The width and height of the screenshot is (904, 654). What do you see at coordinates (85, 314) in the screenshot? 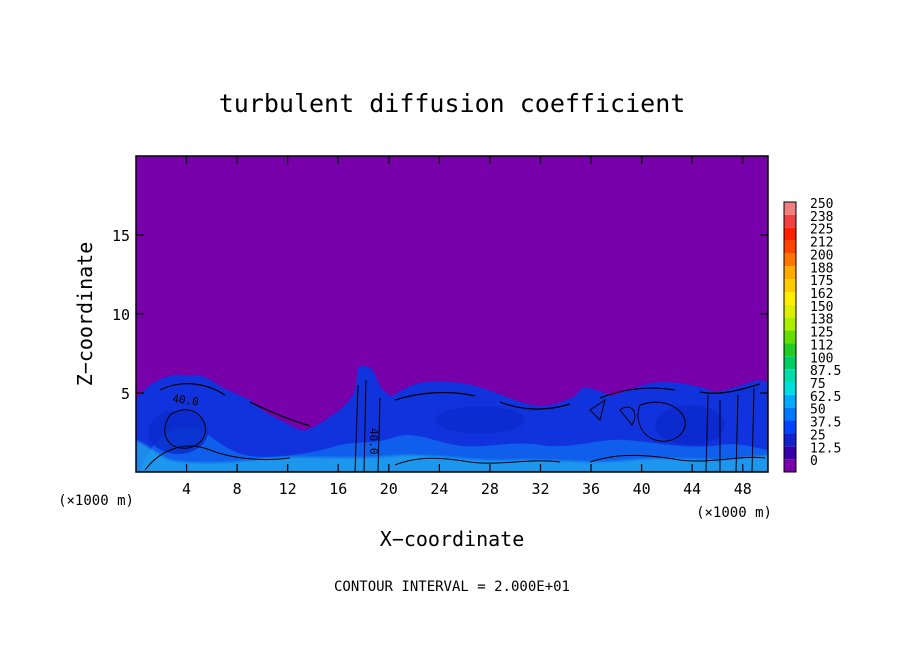
I see `y-axis-label: Z−coordinate` at bounding box center [85, 314].